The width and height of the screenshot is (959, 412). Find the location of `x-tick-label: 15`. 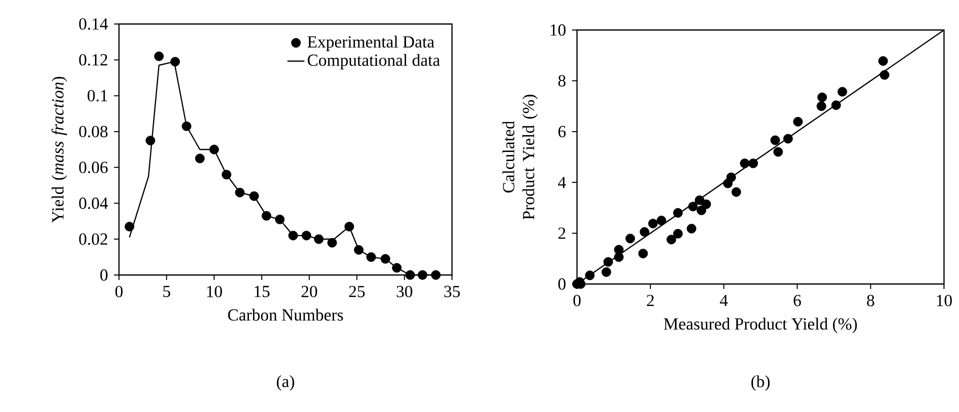

x-tick-label: 15 is located at coordinates (262, 292).